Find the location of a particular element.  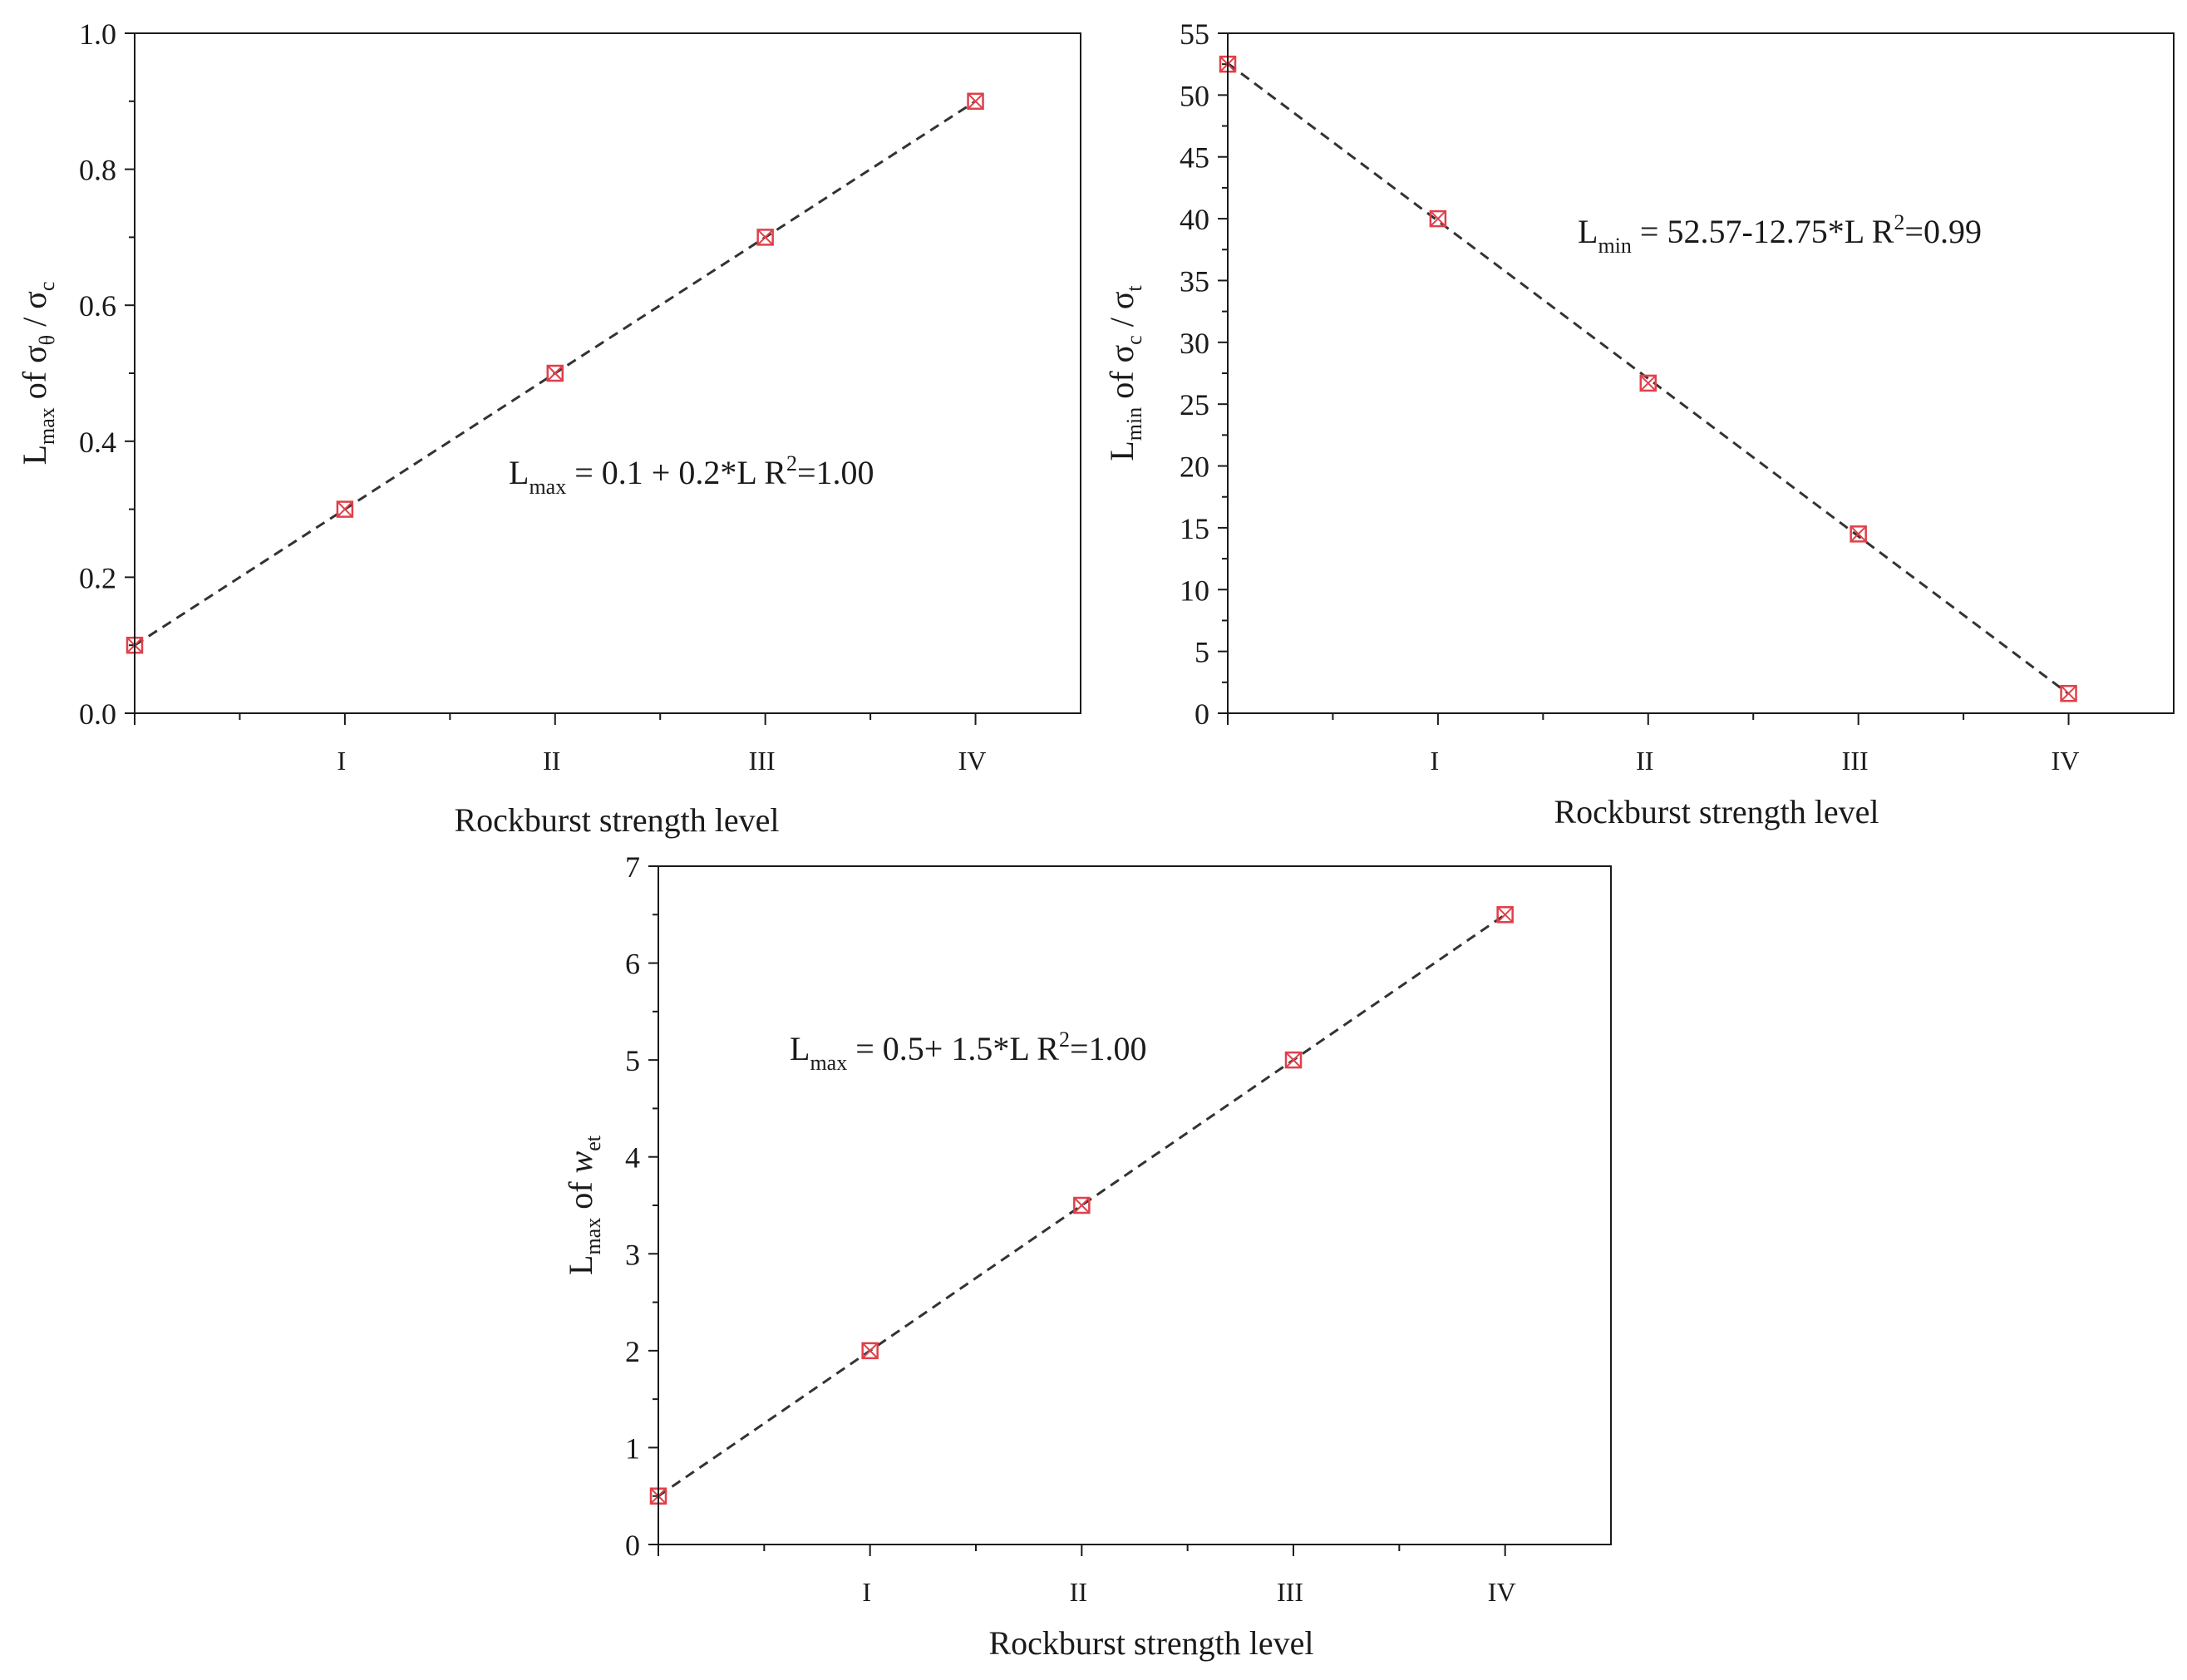

tr-eq-end: =0.99 is located at coordinates (1943, 231).